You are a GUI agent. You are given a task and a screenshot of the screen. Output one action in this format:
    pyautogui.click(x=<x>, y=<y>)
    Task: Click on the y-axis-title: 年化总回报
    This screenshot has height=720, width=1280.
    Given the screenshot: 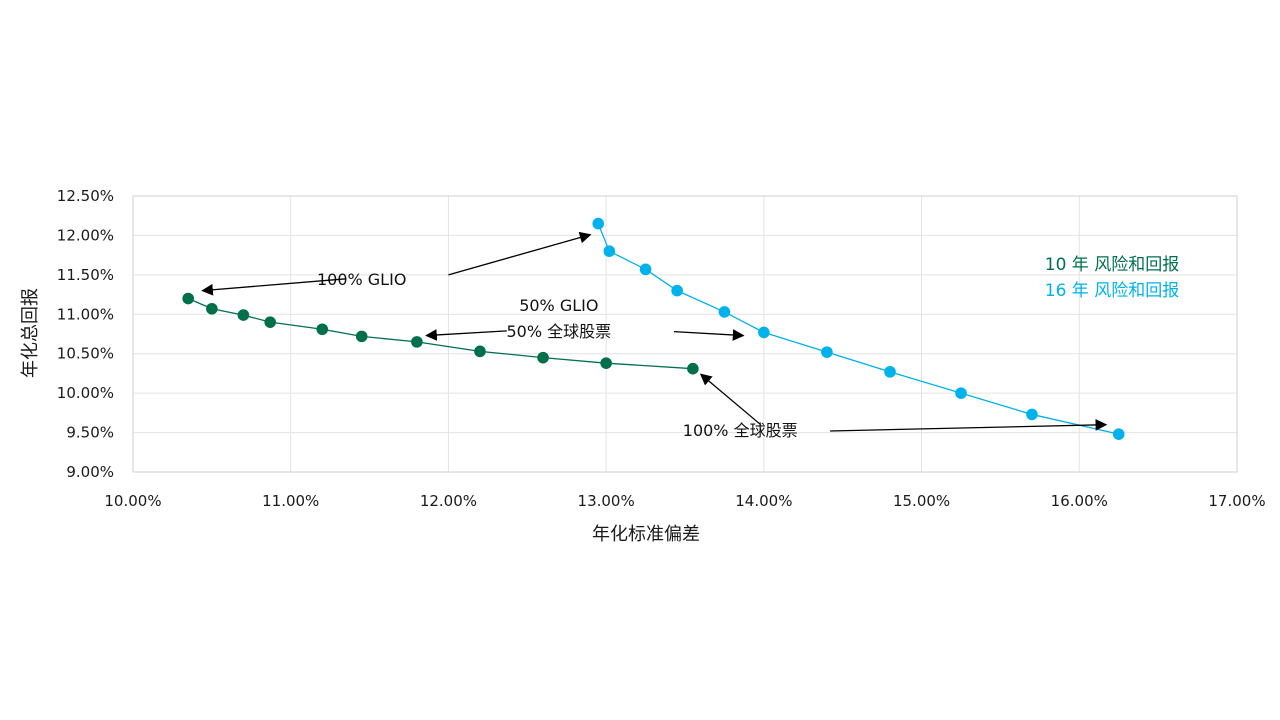 What is the action you would take?
    pyautogui.click(x=30, y=333)
    